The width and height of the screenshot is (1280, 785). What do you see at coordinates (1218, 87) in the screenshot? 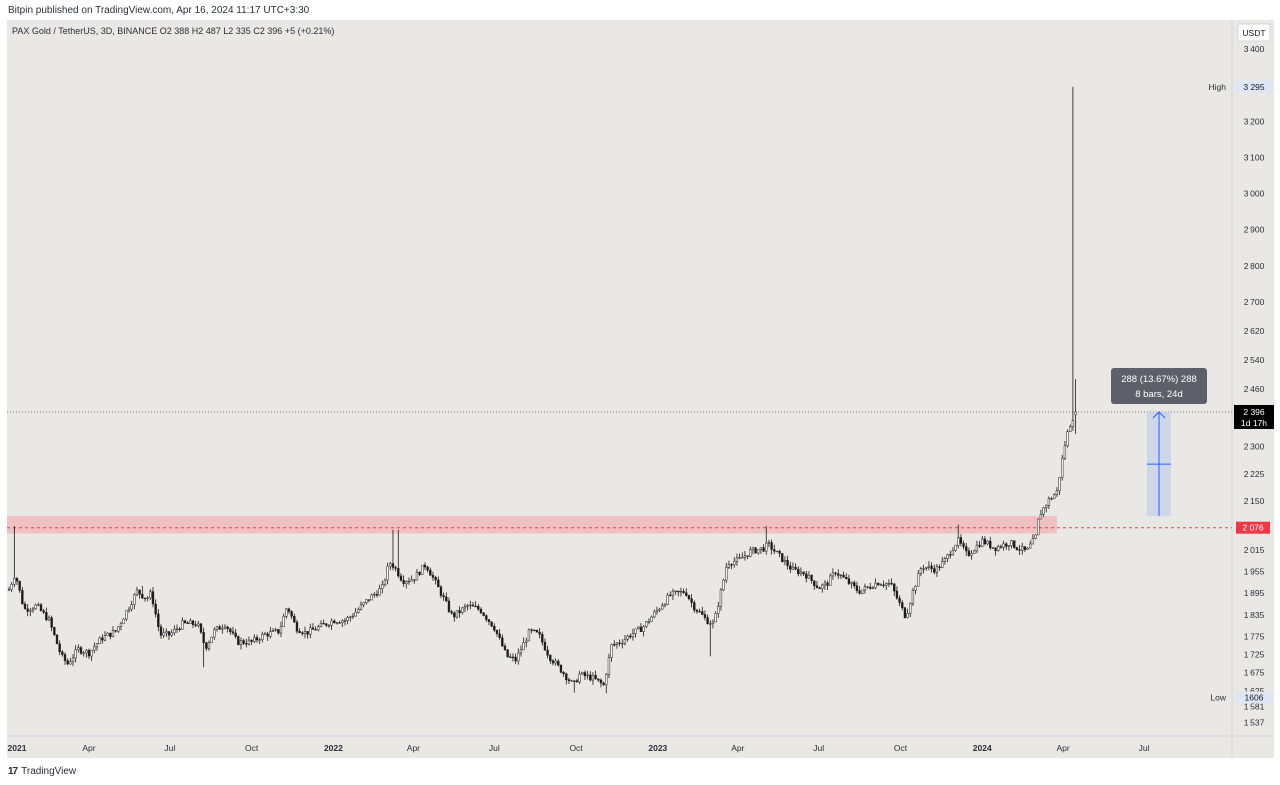
I see `high-label: High` at bounding box center [1218, 87].